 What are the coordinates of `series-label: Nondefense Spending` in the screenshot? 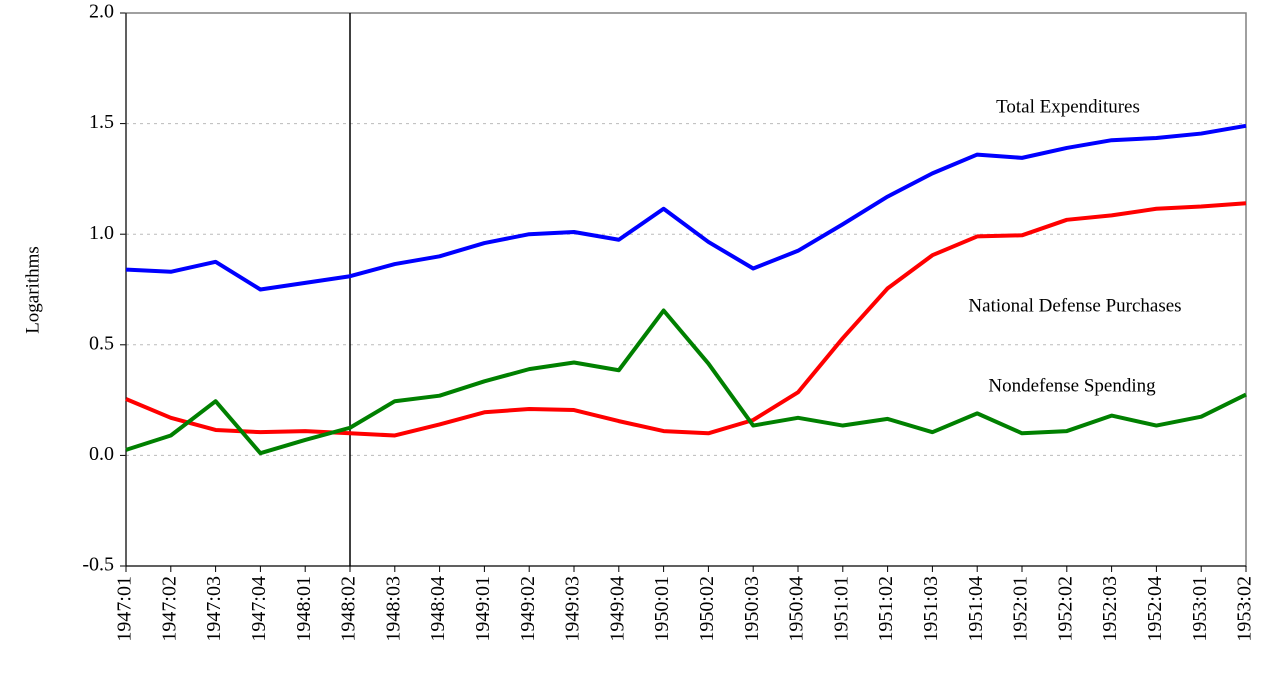 It's located at (1072, 385).